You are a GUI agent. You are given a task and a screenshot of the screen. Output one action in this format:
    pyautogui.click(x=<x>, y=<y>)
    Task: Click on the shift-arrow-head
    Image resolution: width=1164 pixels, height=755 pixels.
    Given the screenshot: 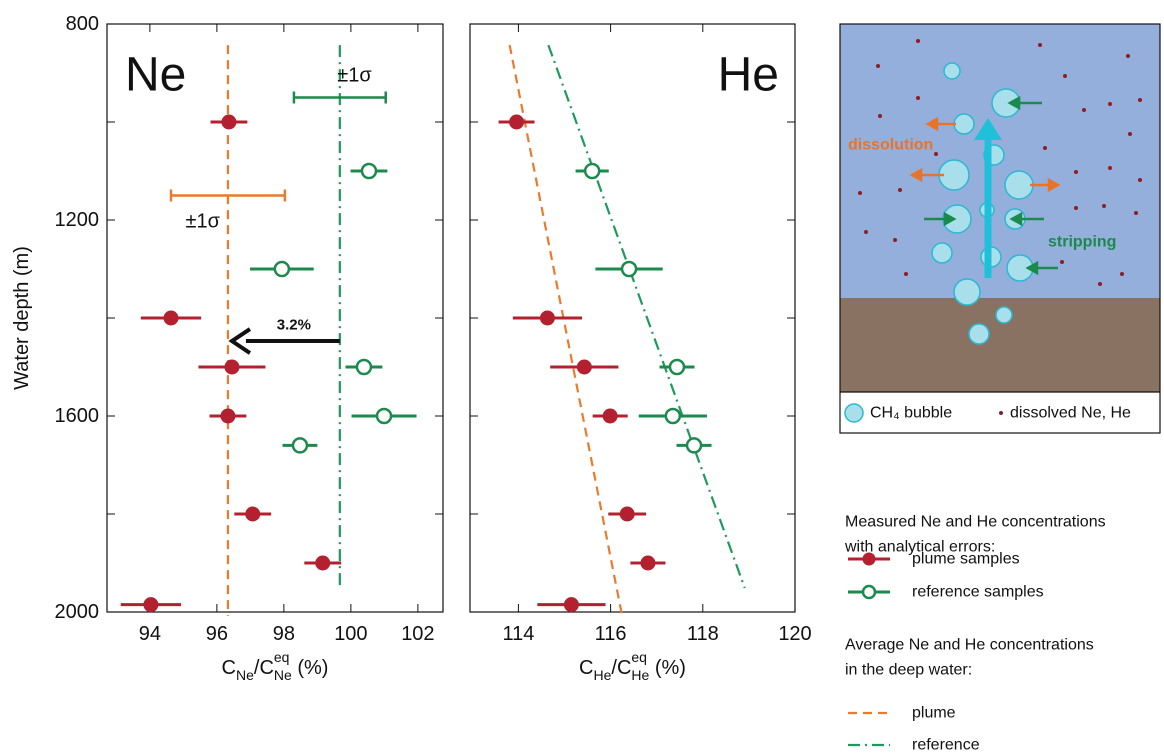 What is the action you would take?
    pyautogui.click(x=240, y=341)
    